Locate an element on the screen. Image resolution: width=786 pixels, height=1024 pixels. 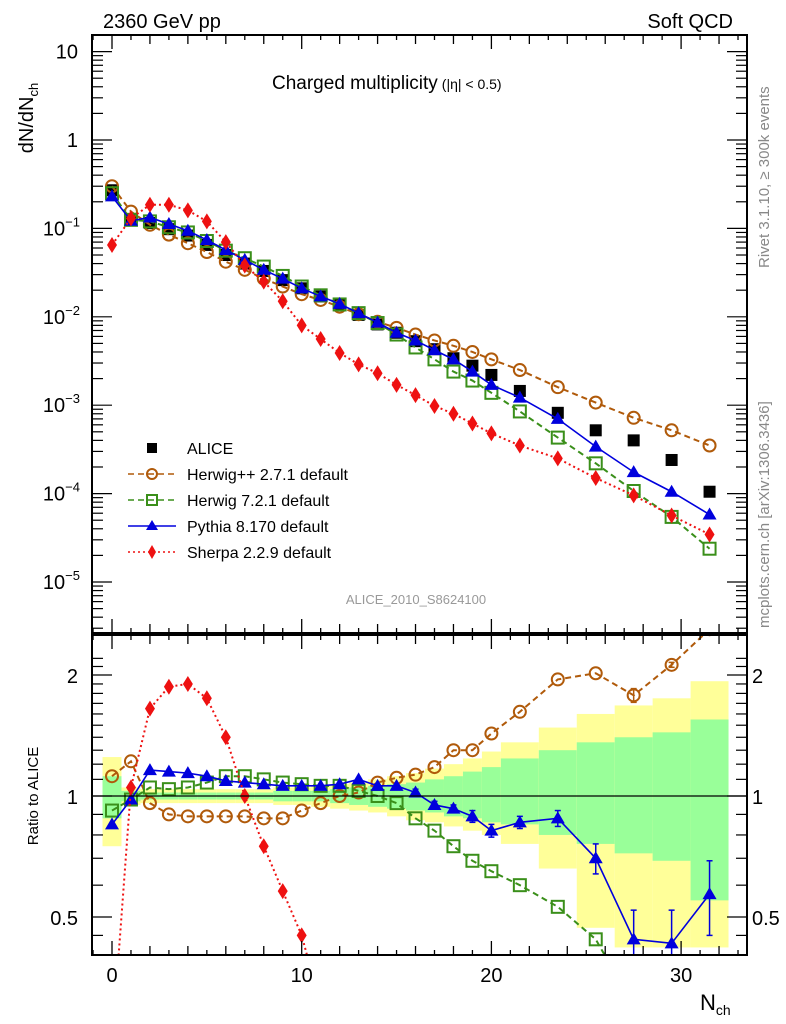
series-line is located at coordinates (408, 727).